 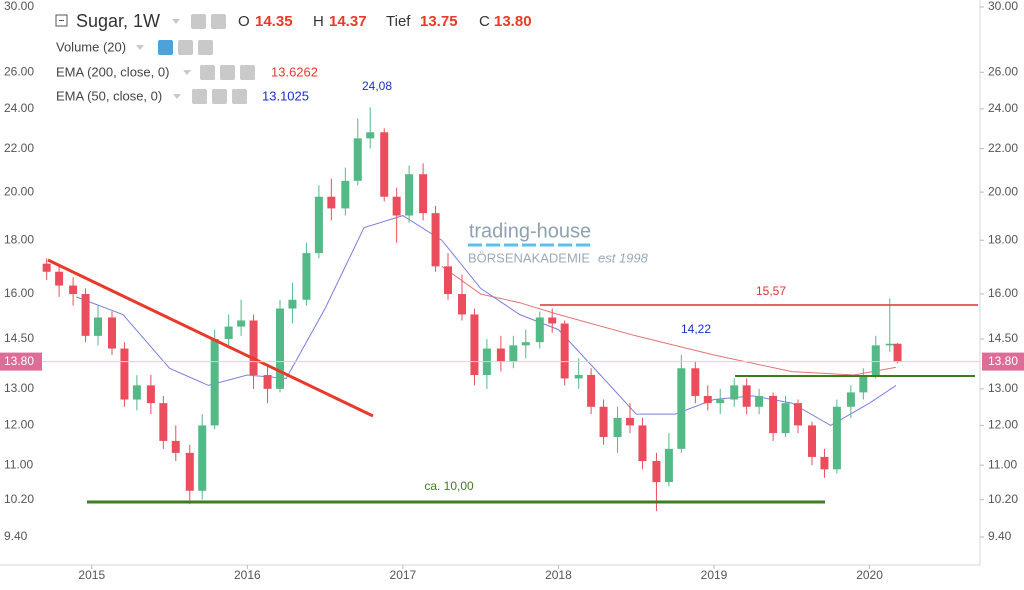 What do you see at coordinates (18, 464) in the screenshot?
I see `y-tick-label: 11.00` at bounding box center [18, 464].